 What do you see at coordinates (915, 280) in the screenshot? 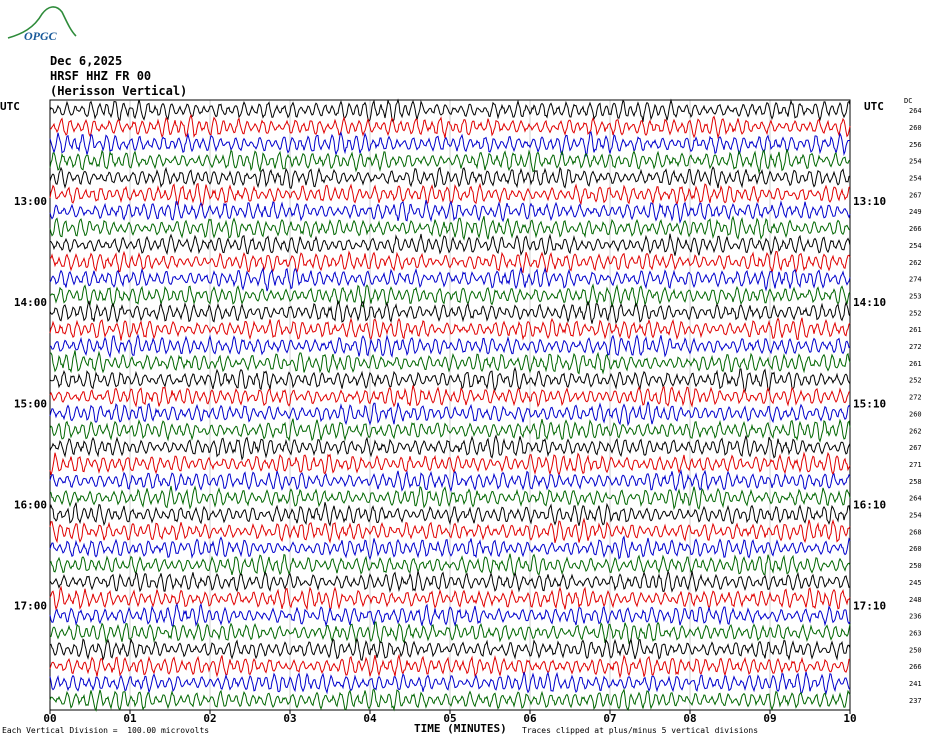
I see `dc-offset-label: 274` at bounding box center [915, 280].